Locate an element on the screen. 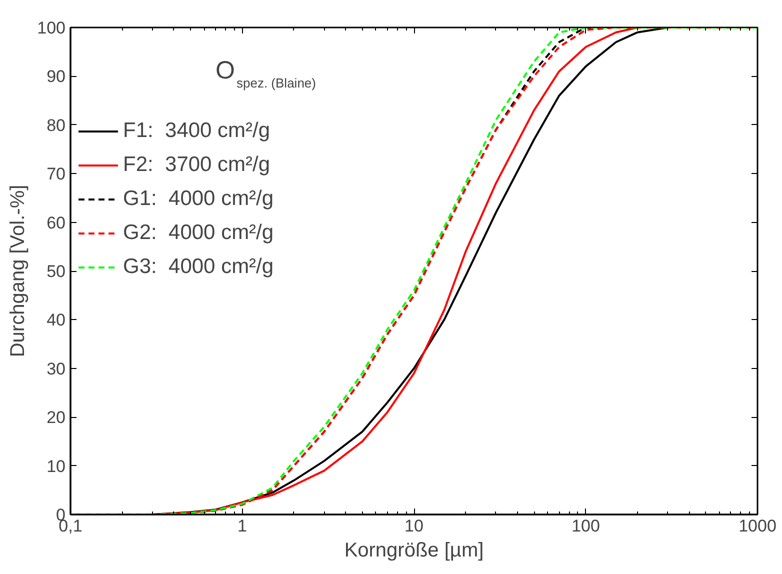  y-tick-label: 100 is located at coordinates (51, 28).